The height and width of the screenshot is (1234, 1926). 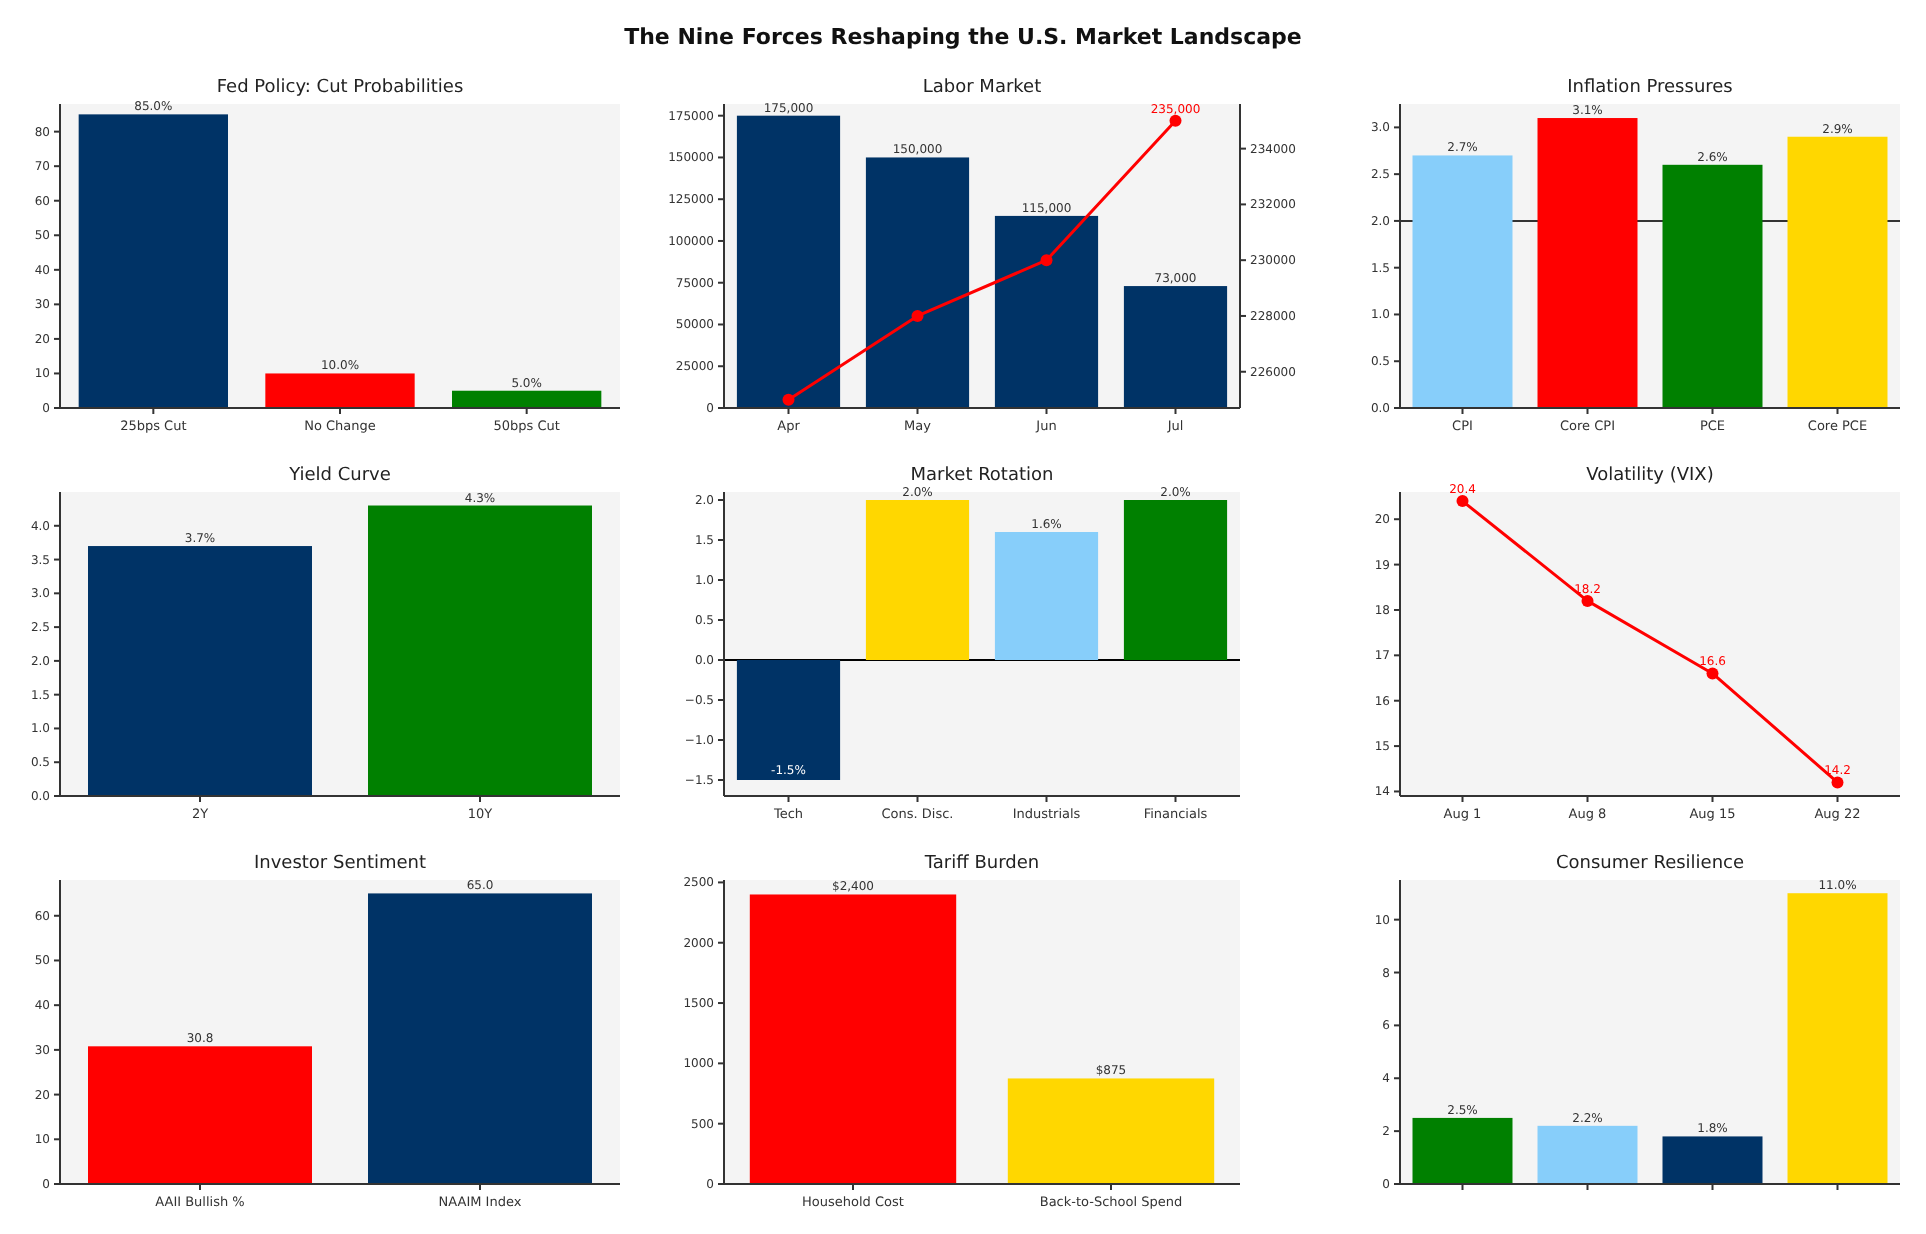 What do you see at coordinates (1650, 88) in the screenshot?
I see `chart-title: Inflation Pressures` at bounding box center [1650, 88].